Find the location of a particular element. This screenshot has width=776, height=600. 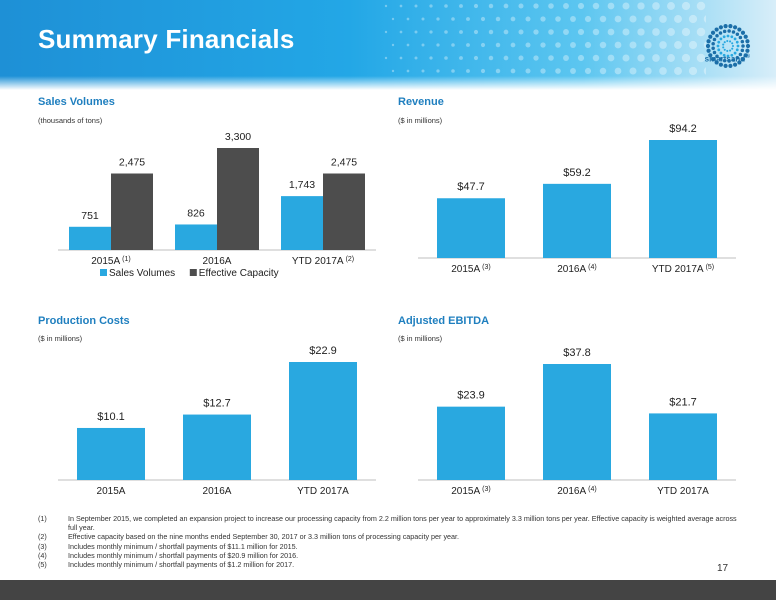

revenue-title: Revenue is located at coordinates (421, 102).